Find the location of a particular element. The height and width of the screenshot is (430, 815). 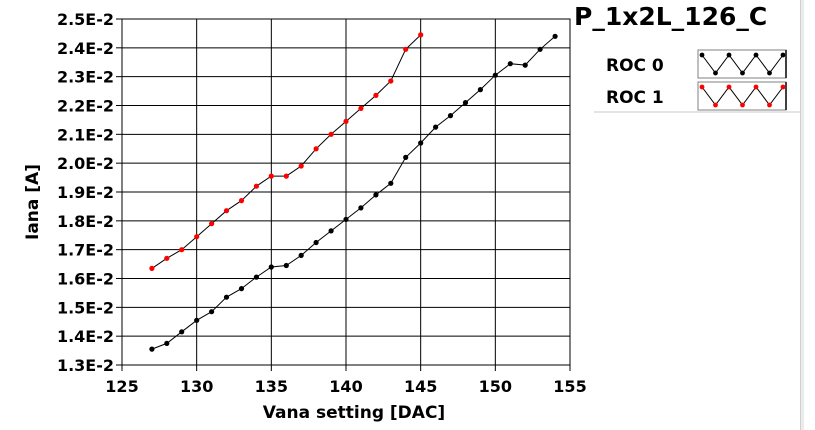

y-tick-label: 1.5E-2 is located at coordinates (85, 307).